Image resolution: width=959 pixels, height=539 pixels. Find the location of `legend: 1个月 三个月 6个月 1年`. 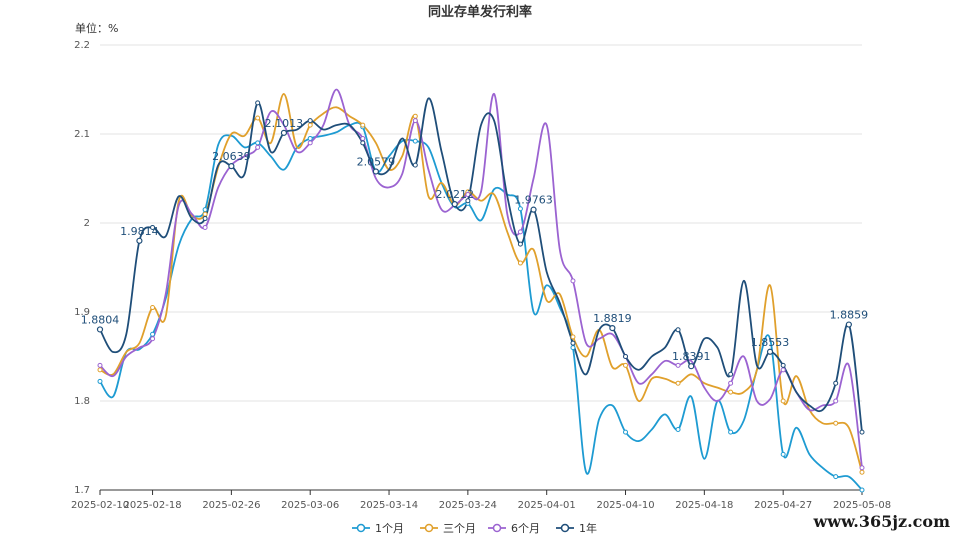

legend: 1个月 三个月 6个月 1年 is located at coordinates (474, 528).